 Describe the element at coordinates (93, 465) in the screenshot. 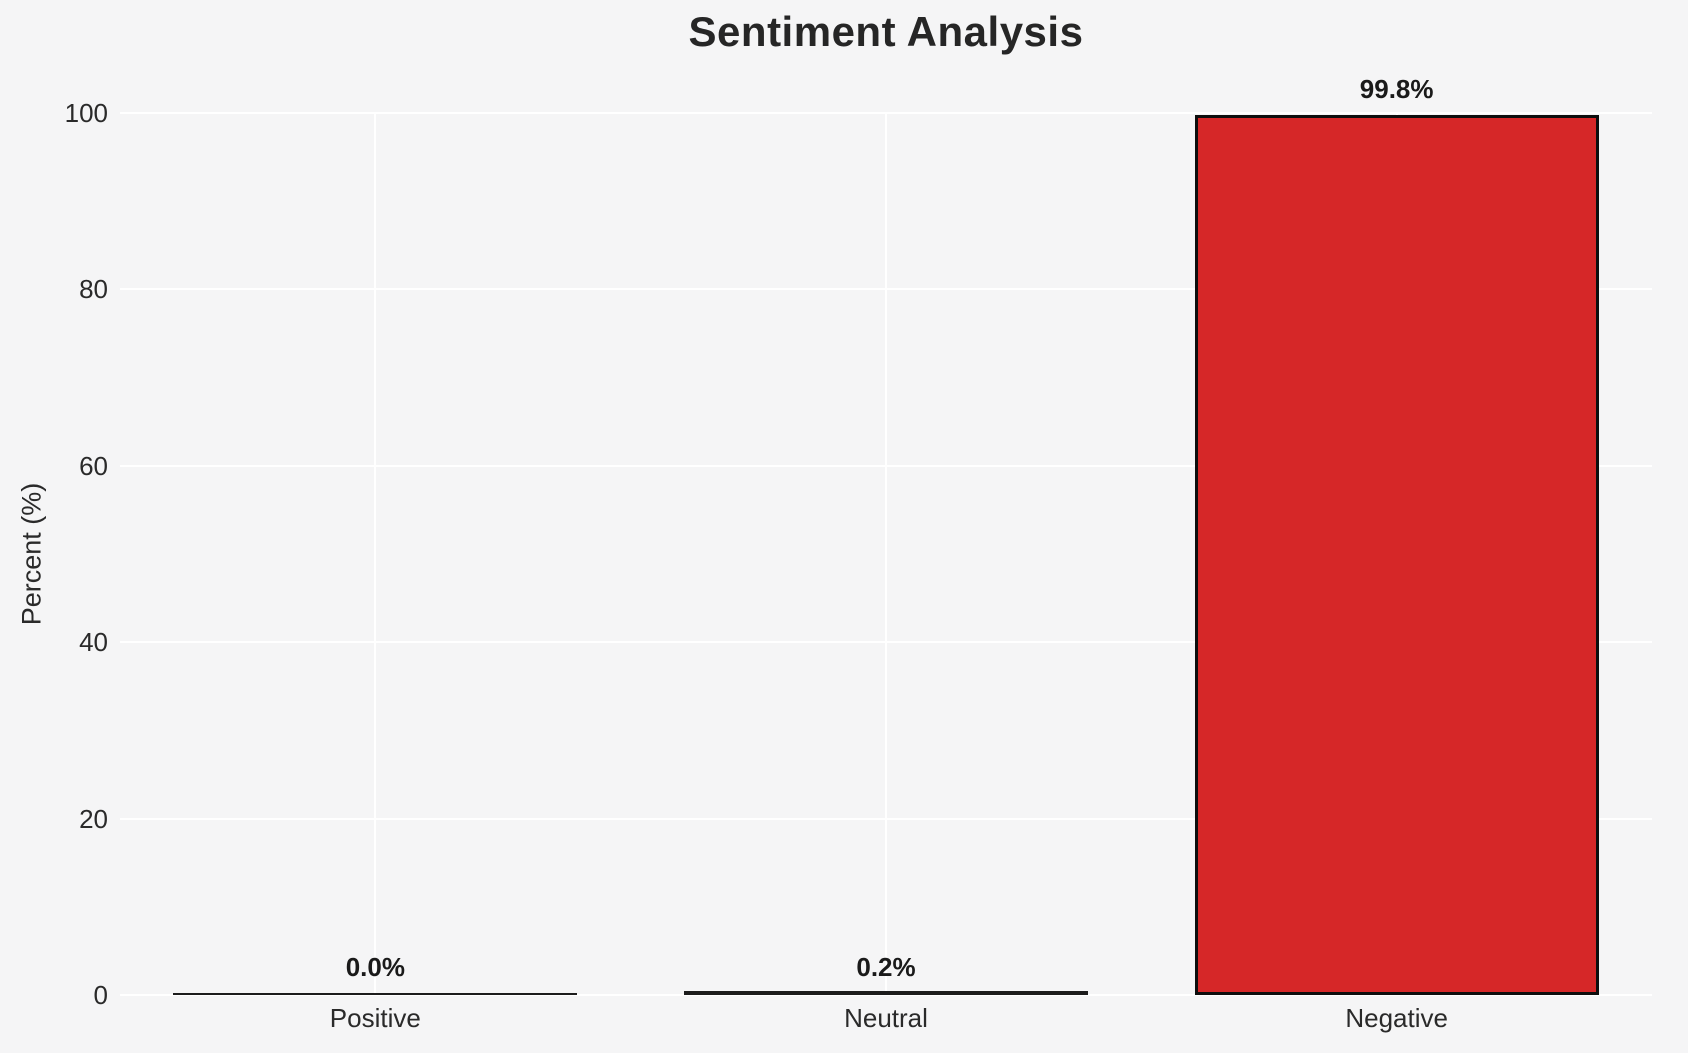

I see `y-tick-label-60: 60` at that location.